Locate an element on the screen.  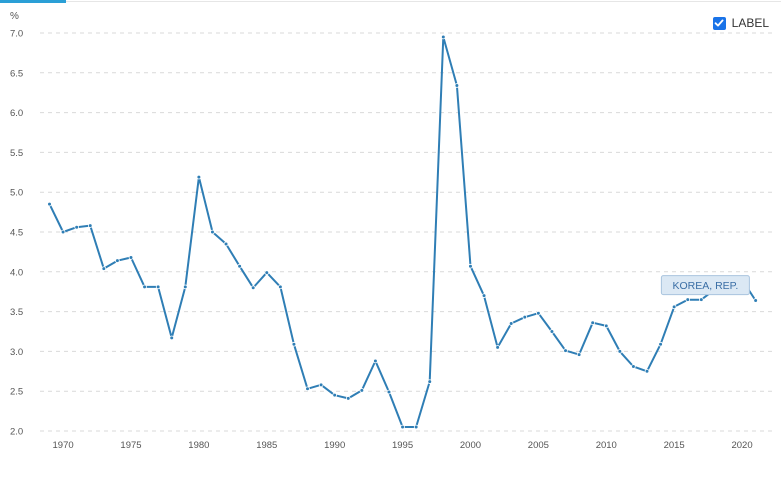
y-tick-label: 4.5 is located at coordinates (16, 233).